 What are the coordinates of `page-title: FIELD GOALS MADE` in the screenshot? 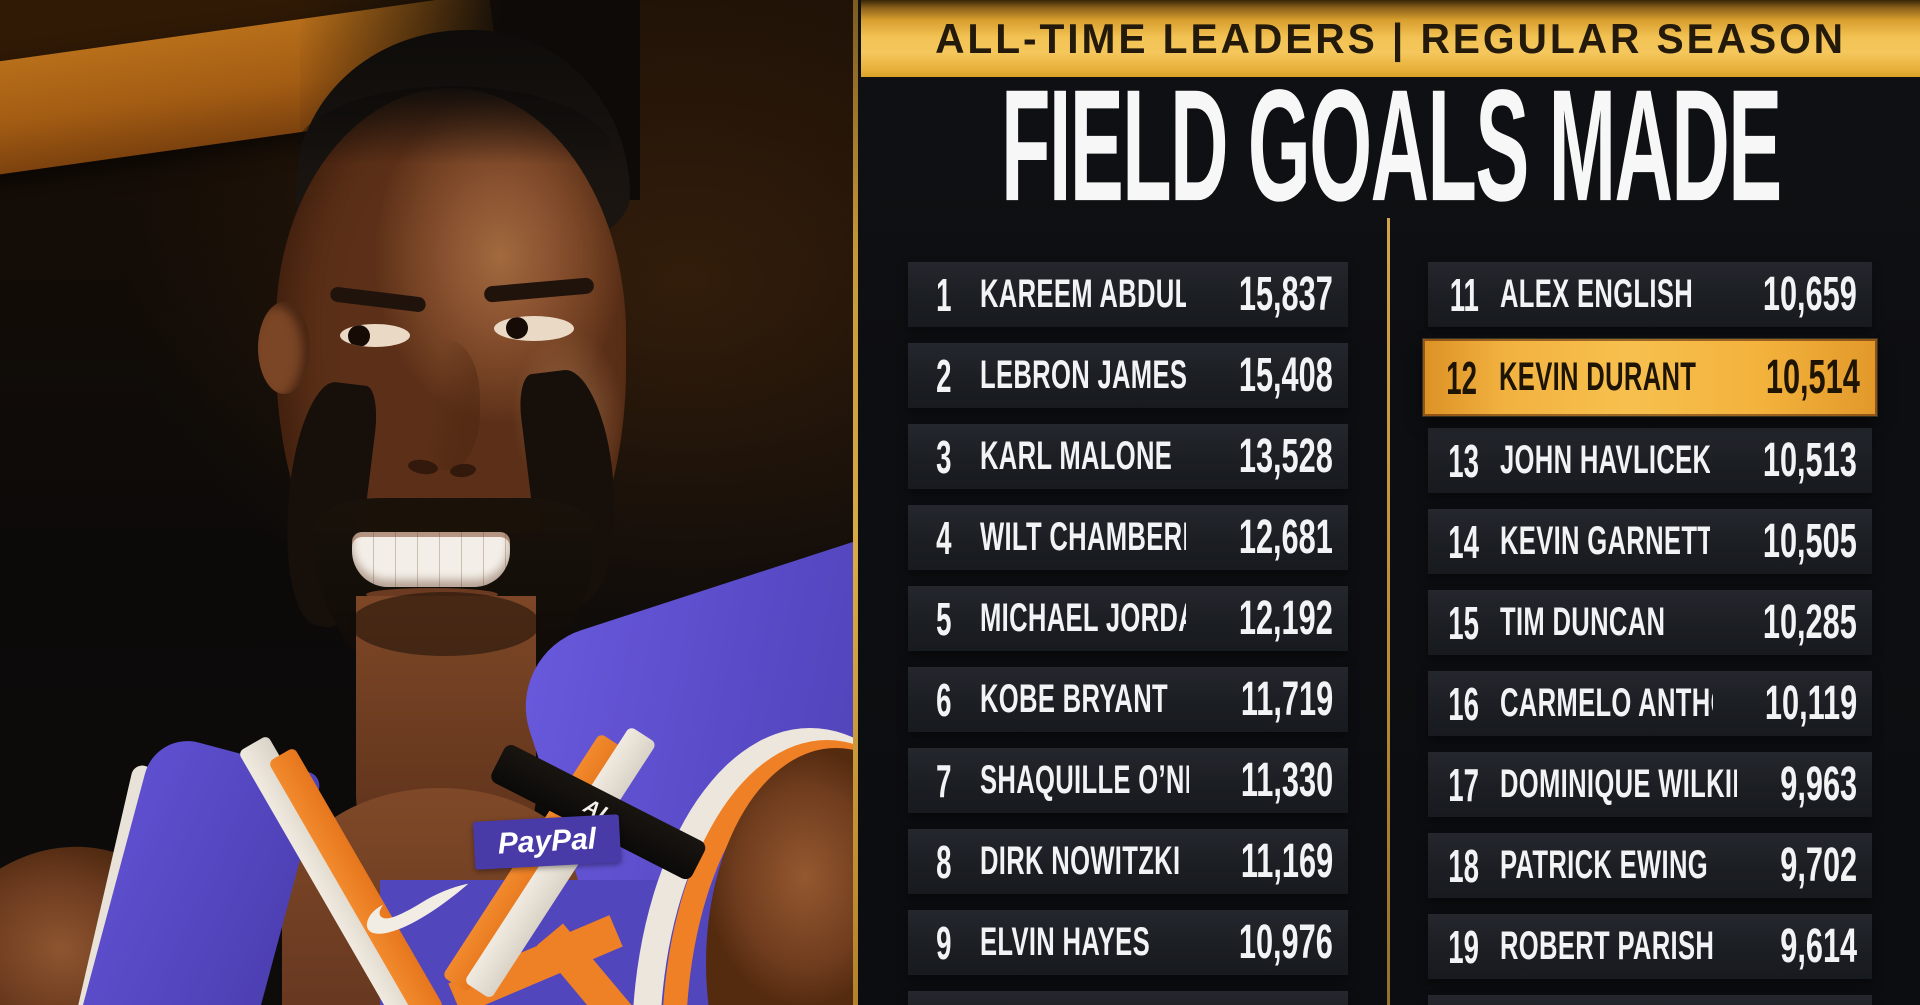 It's located at (1390, 145).